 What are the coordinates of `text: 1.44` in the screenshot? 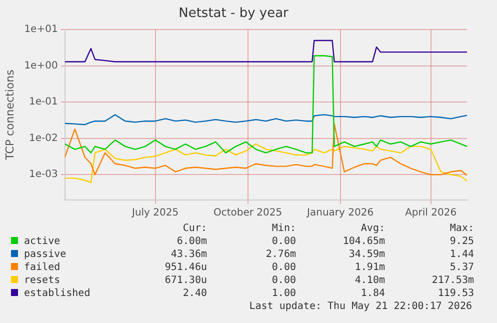 It's located at (461, 254).